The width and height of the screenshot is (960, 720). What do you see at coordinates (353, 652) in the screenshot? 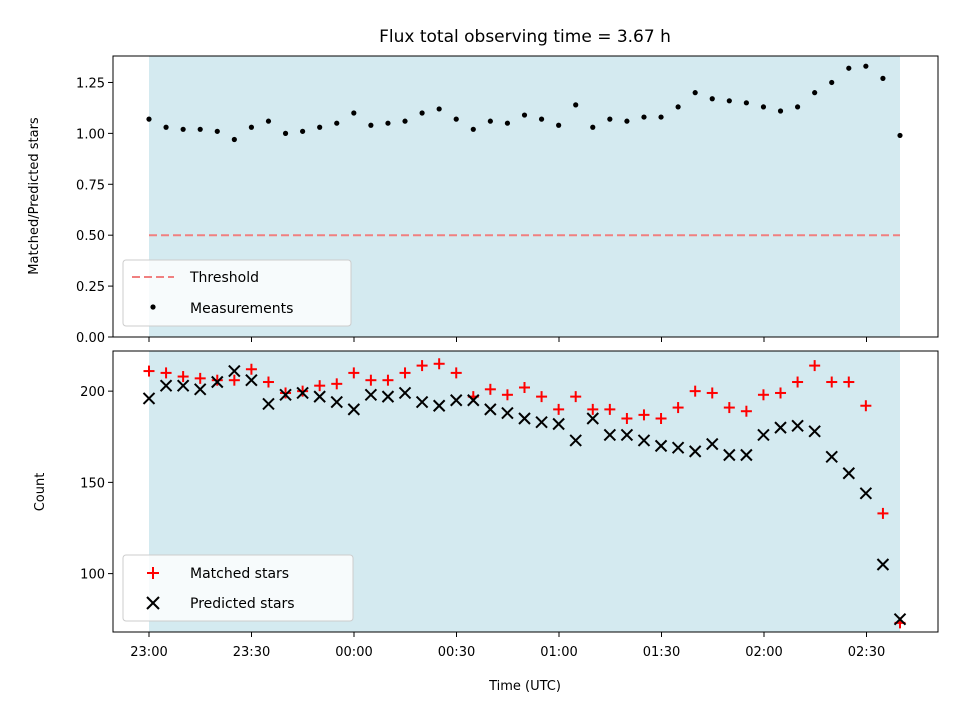
I see `x-tick-label: 00:00` at bounding box center [353, 652].